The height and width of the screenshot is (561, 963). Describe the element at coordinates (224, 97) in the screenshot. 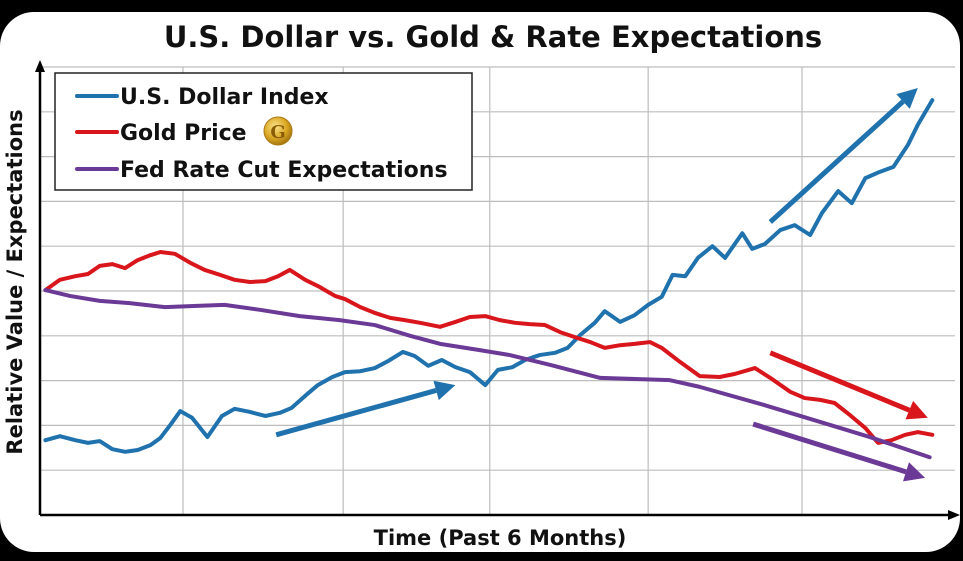

I see `legend-label-dollar: U.S. Dollar Index` at that location.